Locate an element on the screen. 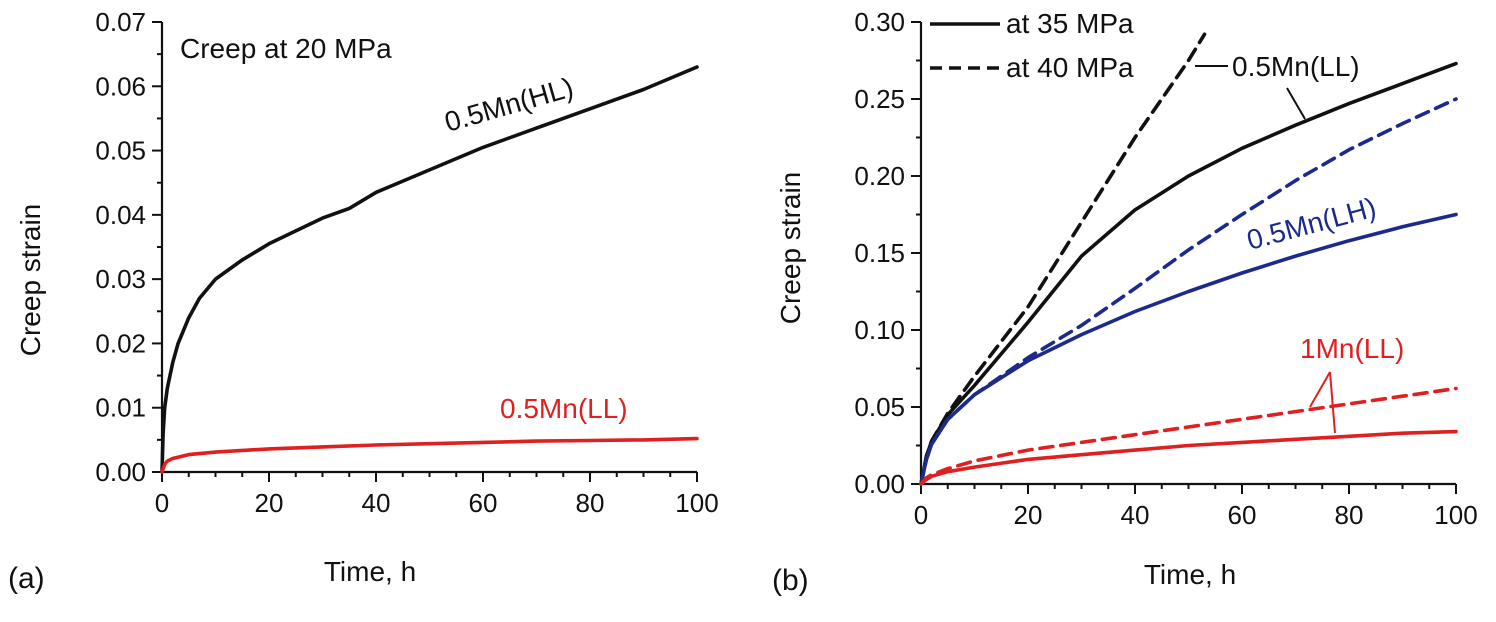 Image resolution: width=1496 pixels, height=622 pixels. panel-a-x-tick-label: 0 is located at coordinates (162, 503).